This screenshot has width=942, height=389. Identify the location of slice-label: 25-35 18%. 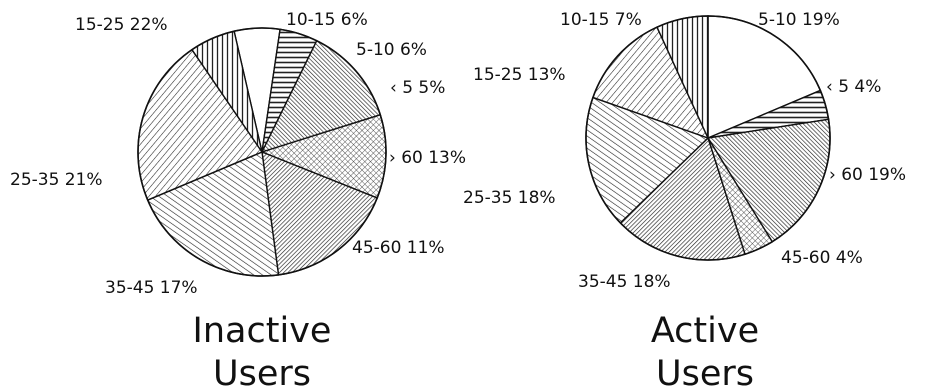
(509, 198).